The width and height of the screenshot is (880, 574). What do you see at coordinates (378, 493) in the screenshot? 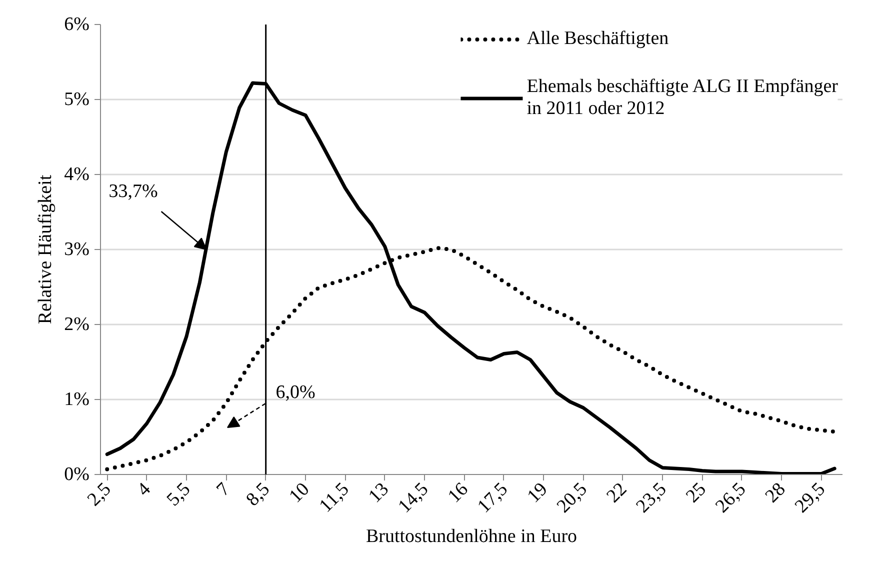
I see `x-tick-label: 13` at bounding box center [378, 493].